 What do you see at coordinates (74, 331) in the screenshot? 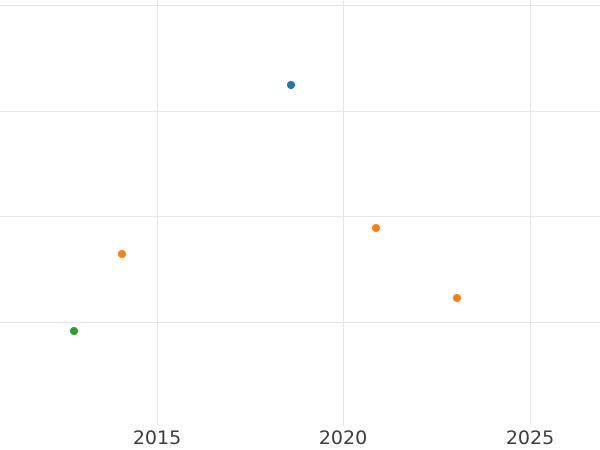
I see `scatter-point-series-3-green` at bounding box center [74, 331].